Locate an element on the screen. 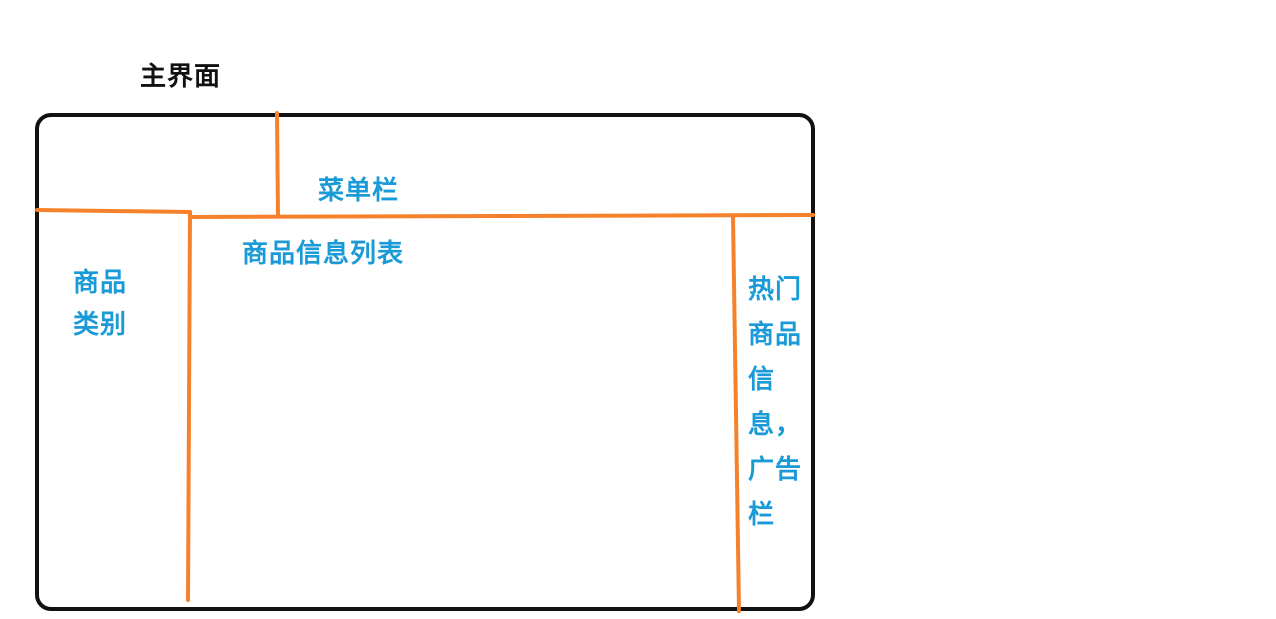 Image resolution: width=1276 pixels, height=619 pixels. product-list-label: 商品信息列表 is located at coordinates (323, 254).